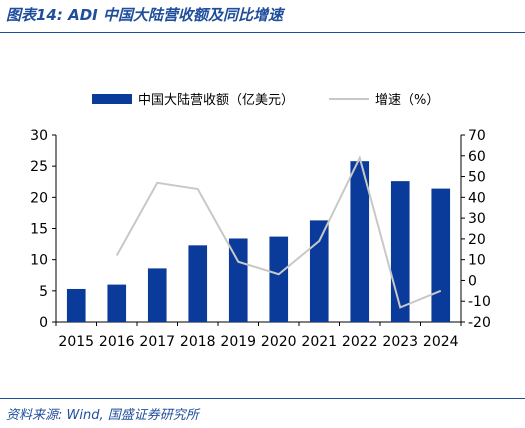 Image resolution: width=525 pixels, height=428 pixels. Describe the element at coordinates (441, 255) in the screenshot. I see `bar-2024` at that location.